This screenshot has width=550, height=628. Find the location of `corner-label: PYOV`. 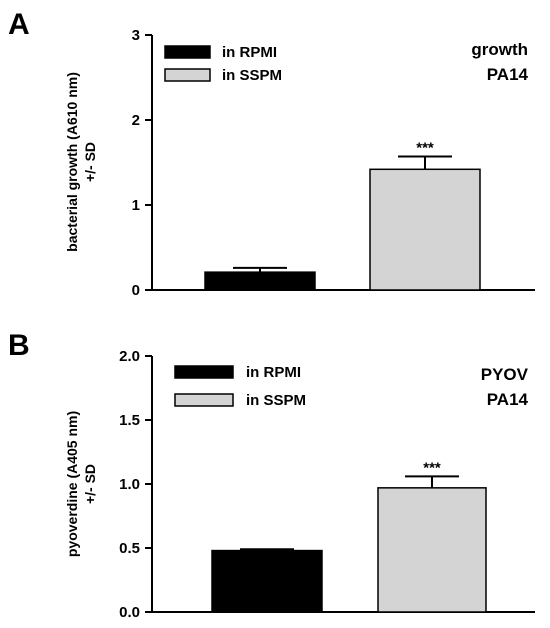

corner-label: PYOV is located at coordinates (505, 374).